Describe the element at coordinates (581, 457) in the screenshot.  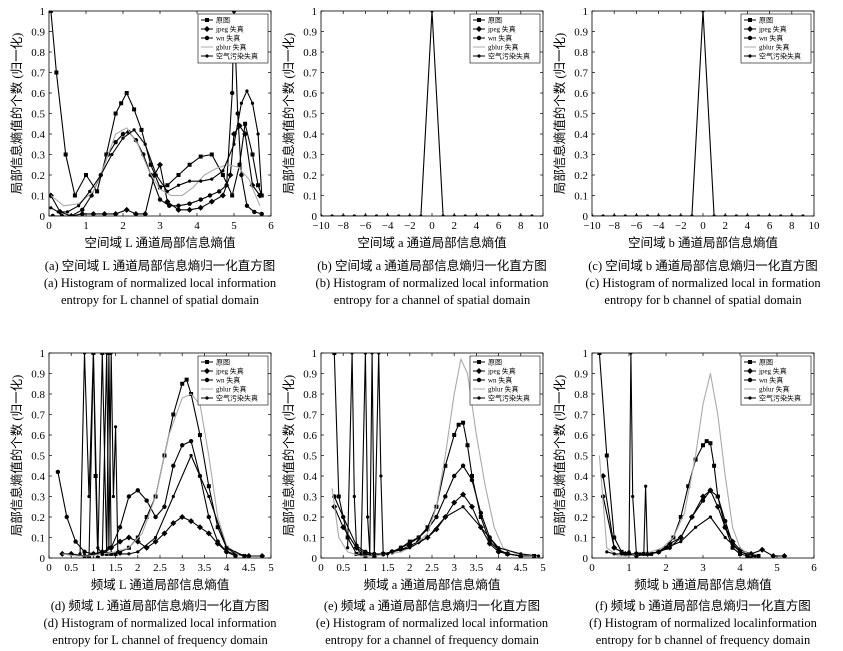
I see `y-tick-label: 0.5` at that location.